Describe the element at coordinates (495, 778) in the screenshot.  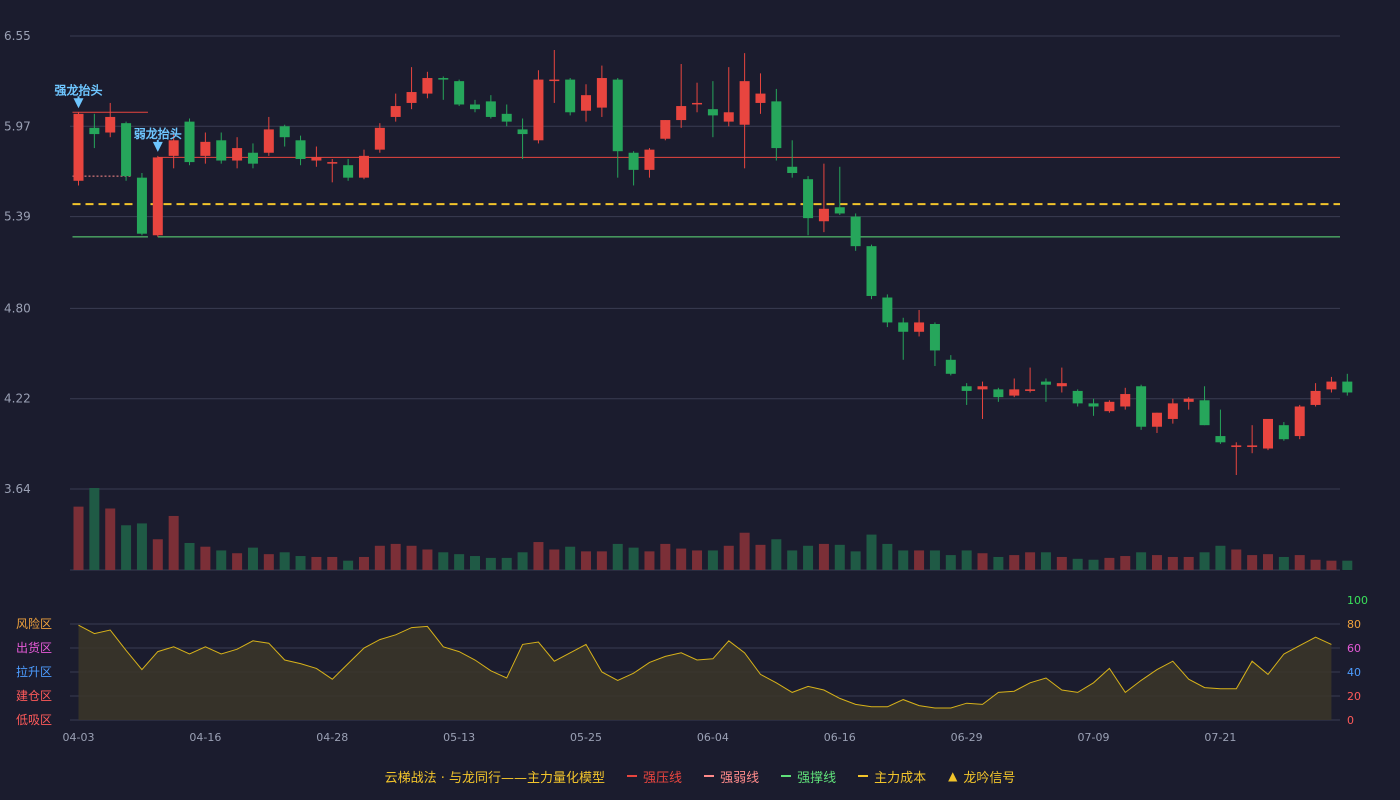
I see `legend-model-label: 云梯战法 · 与龙同行——主力量化模型` at that location.